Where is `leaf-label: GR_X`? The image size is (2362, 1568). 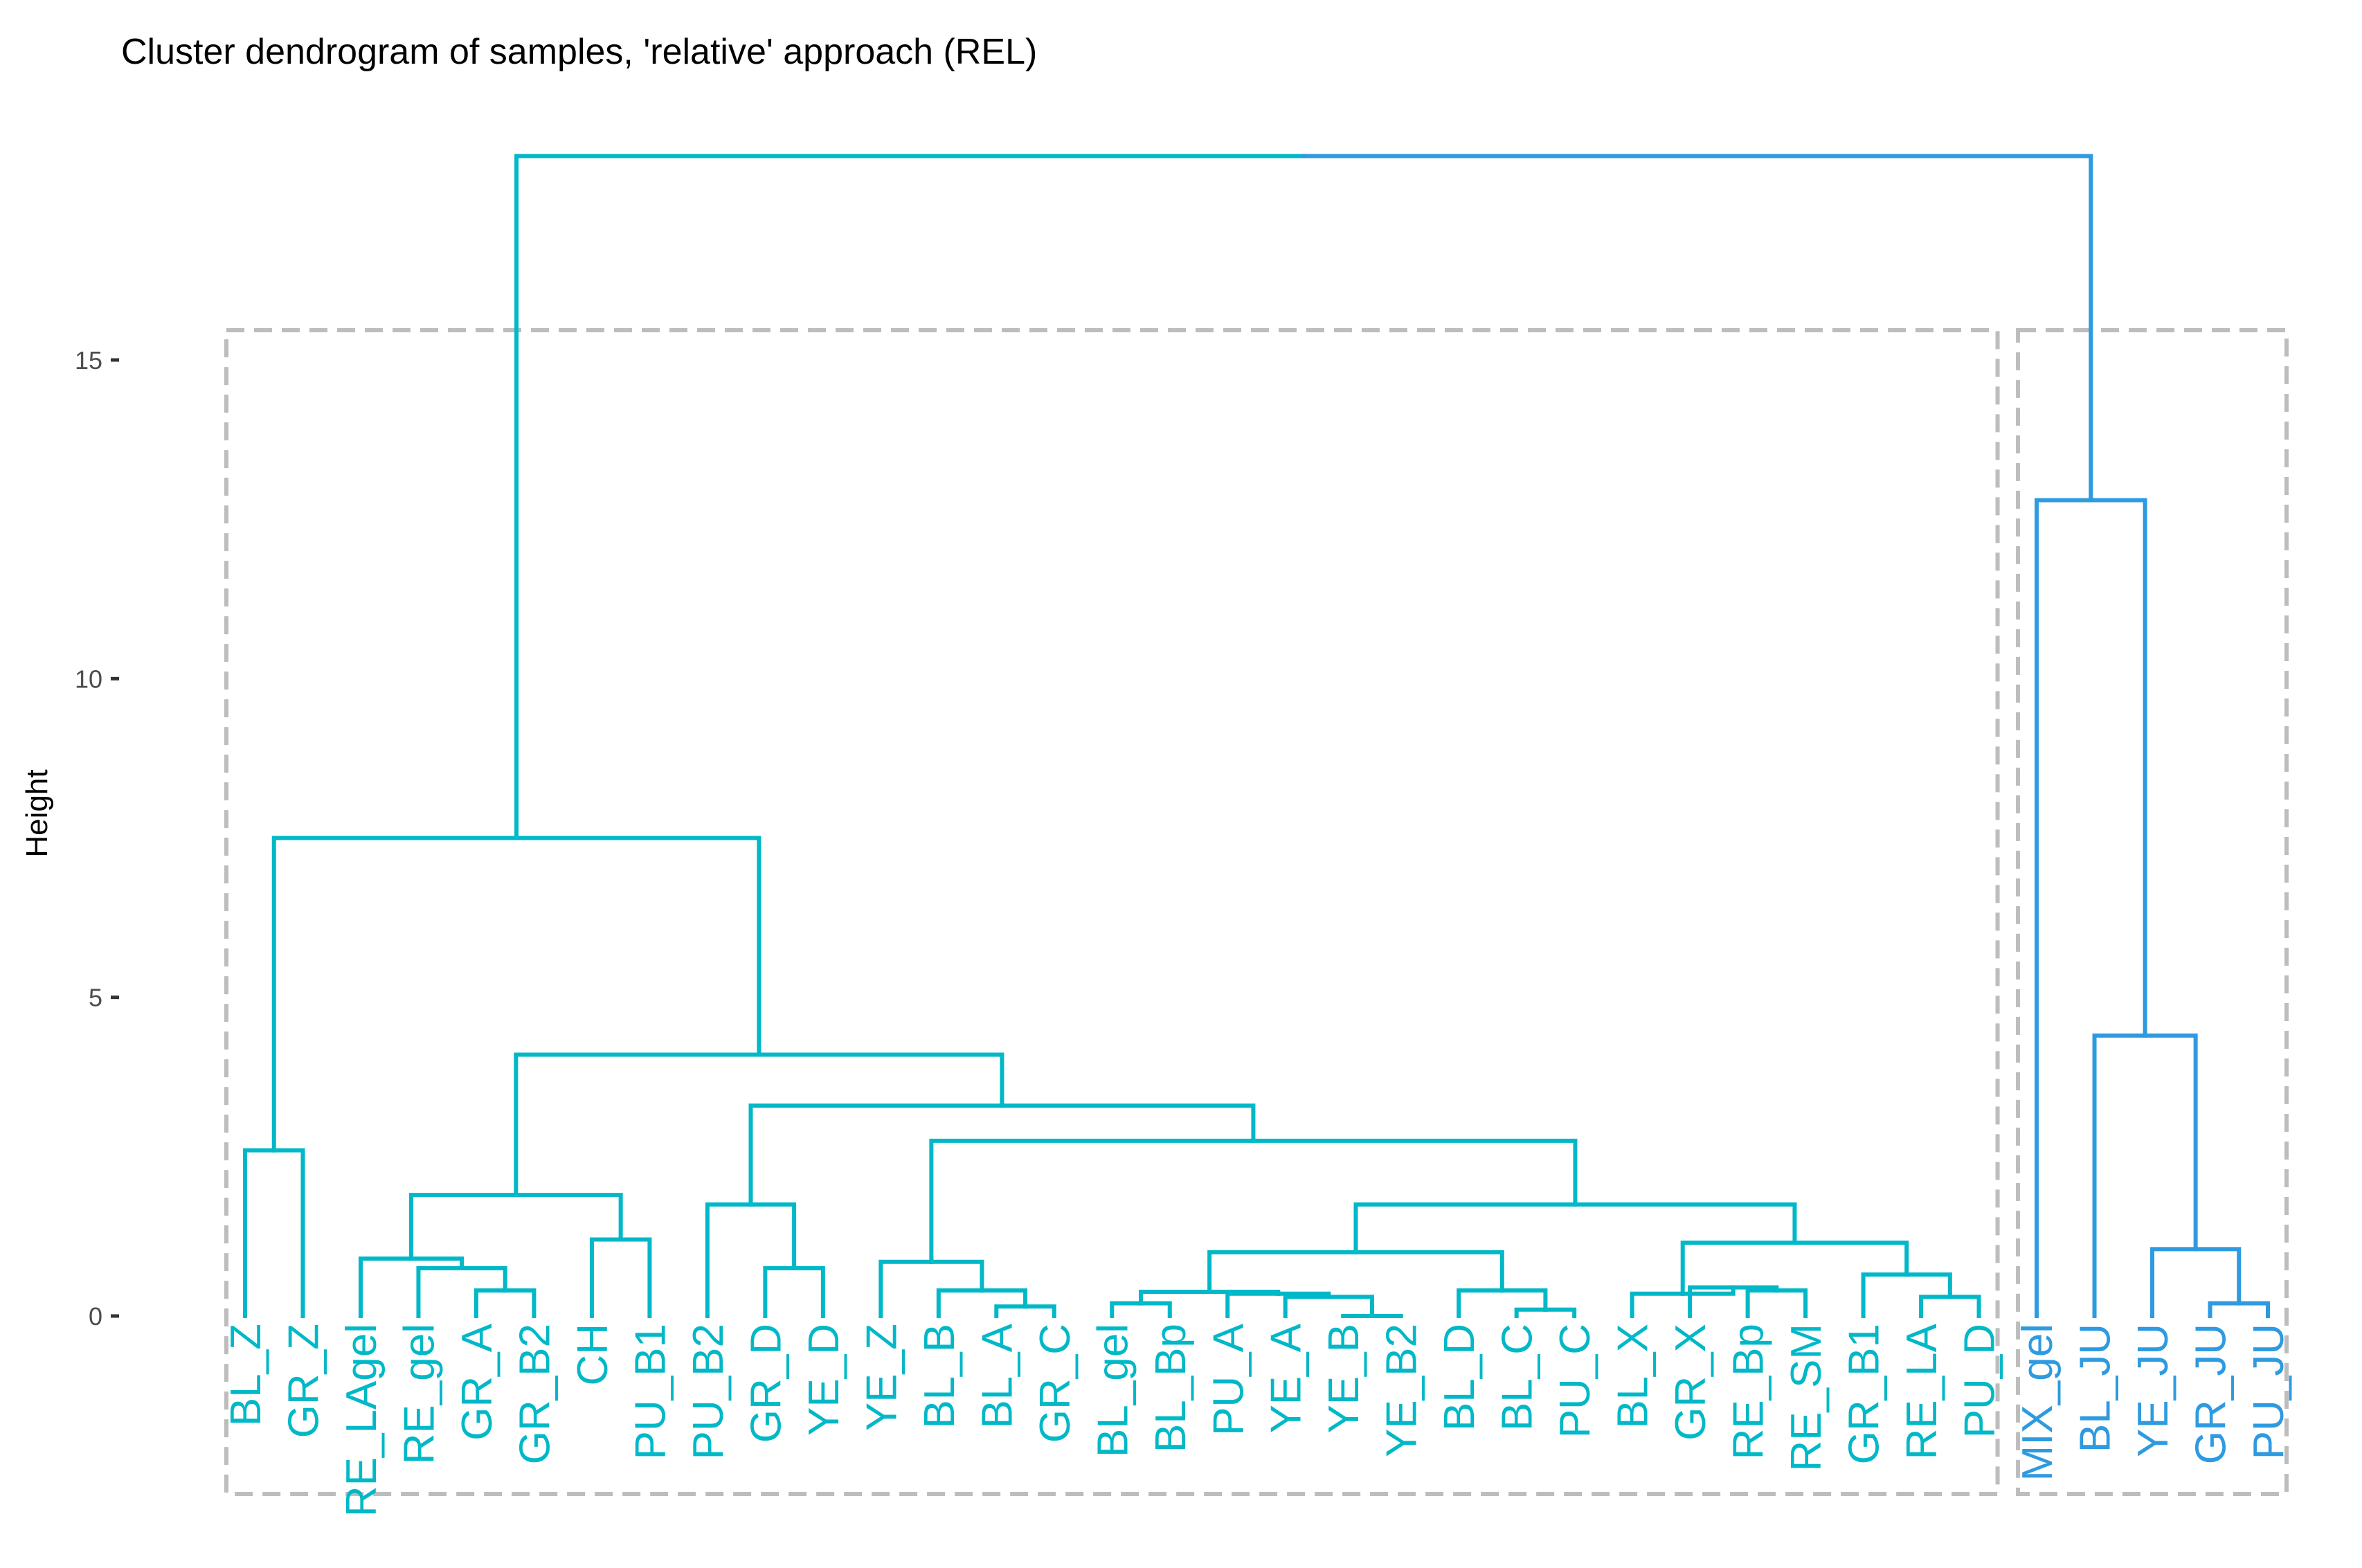
leaf-label: GR_X is located at coordinates (1691, 1382).